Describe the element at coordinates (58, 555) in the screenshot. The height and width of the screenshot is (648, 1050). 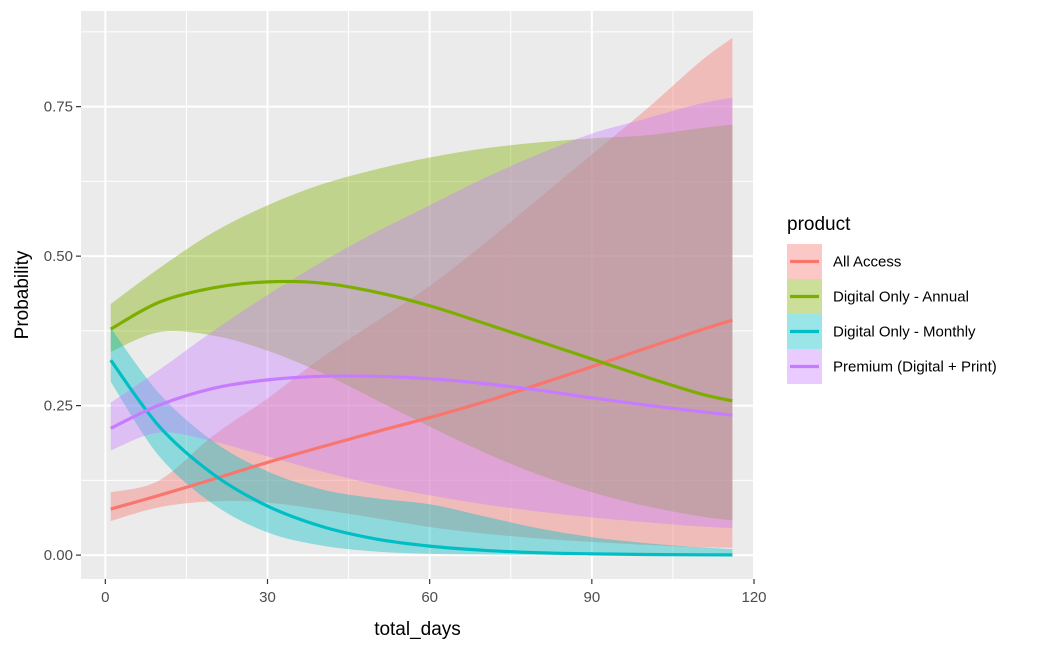
I see `y-tick-label: 0.00` at that location.